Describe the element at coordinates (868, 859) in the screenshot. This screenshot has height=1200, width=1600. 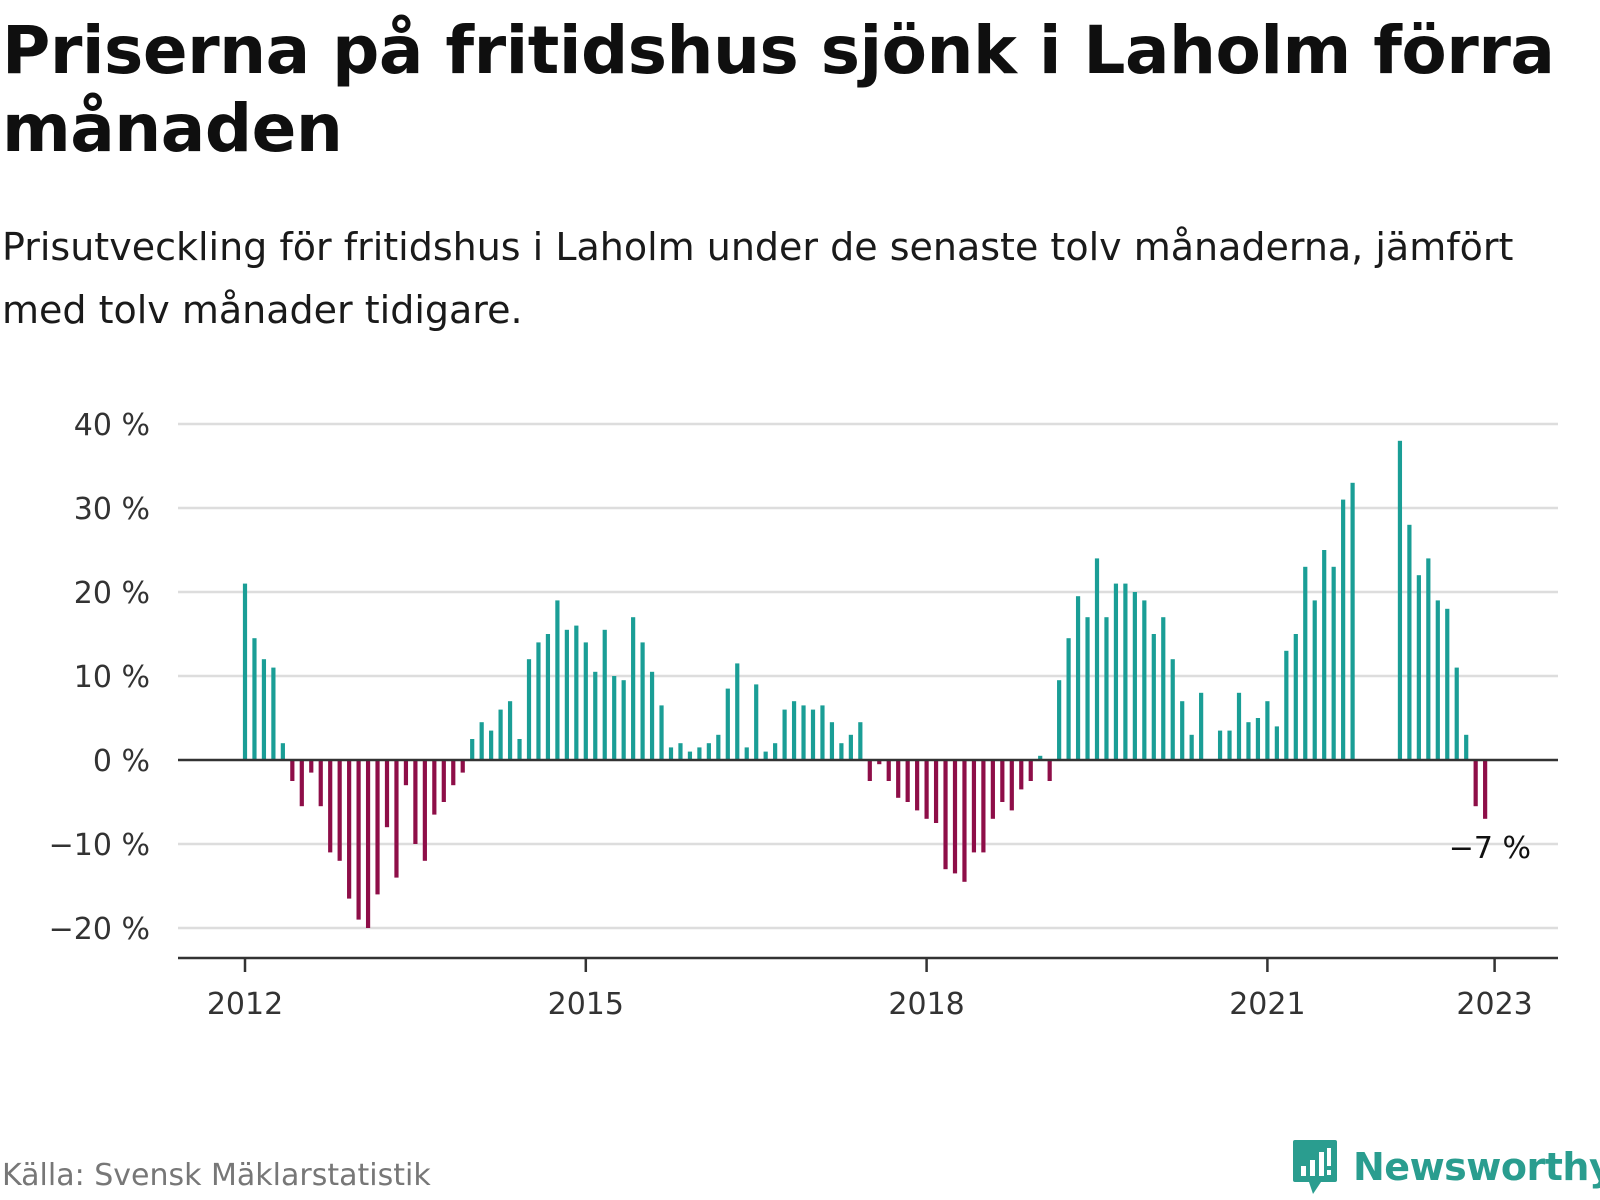
I see `axes` at that location.